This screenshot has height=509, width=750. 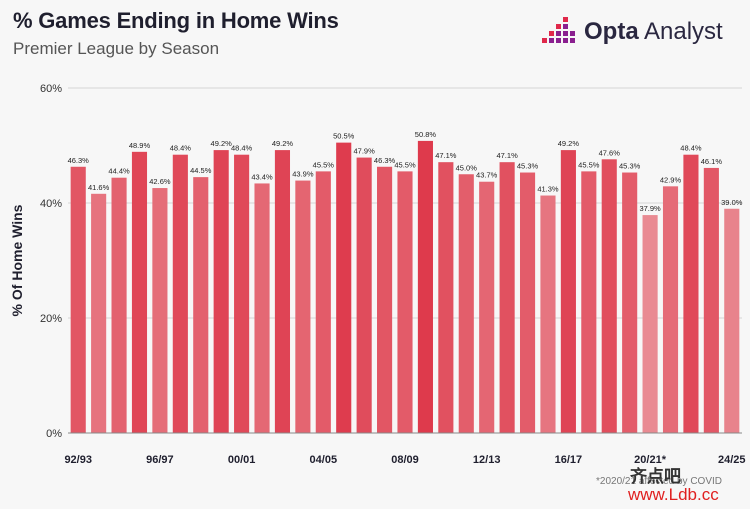 What do you see at coordinates (180, 293) in the screenshot?
I see `bar-97/98` at bounding box center [180, 293].